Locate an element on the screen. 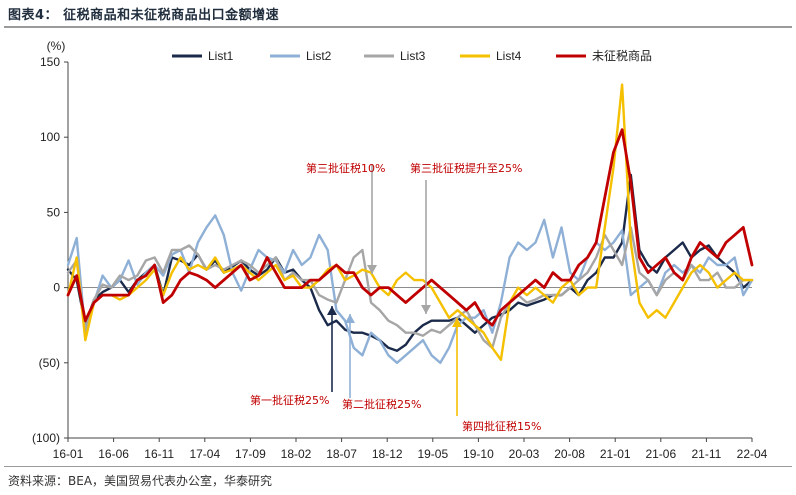 Image resolution: width=796 pixels, height=495 pixels. annotation-label-0: 第三批征税10% is located at coordinates (345, 168).